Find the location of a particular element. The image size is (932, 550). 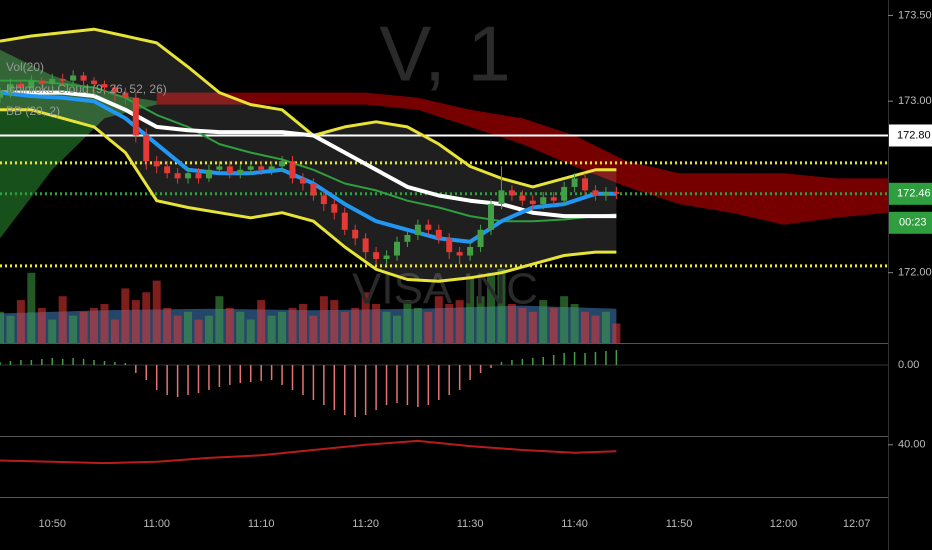

x-tick-label: 11:50 is located at coordinates (679, 524).